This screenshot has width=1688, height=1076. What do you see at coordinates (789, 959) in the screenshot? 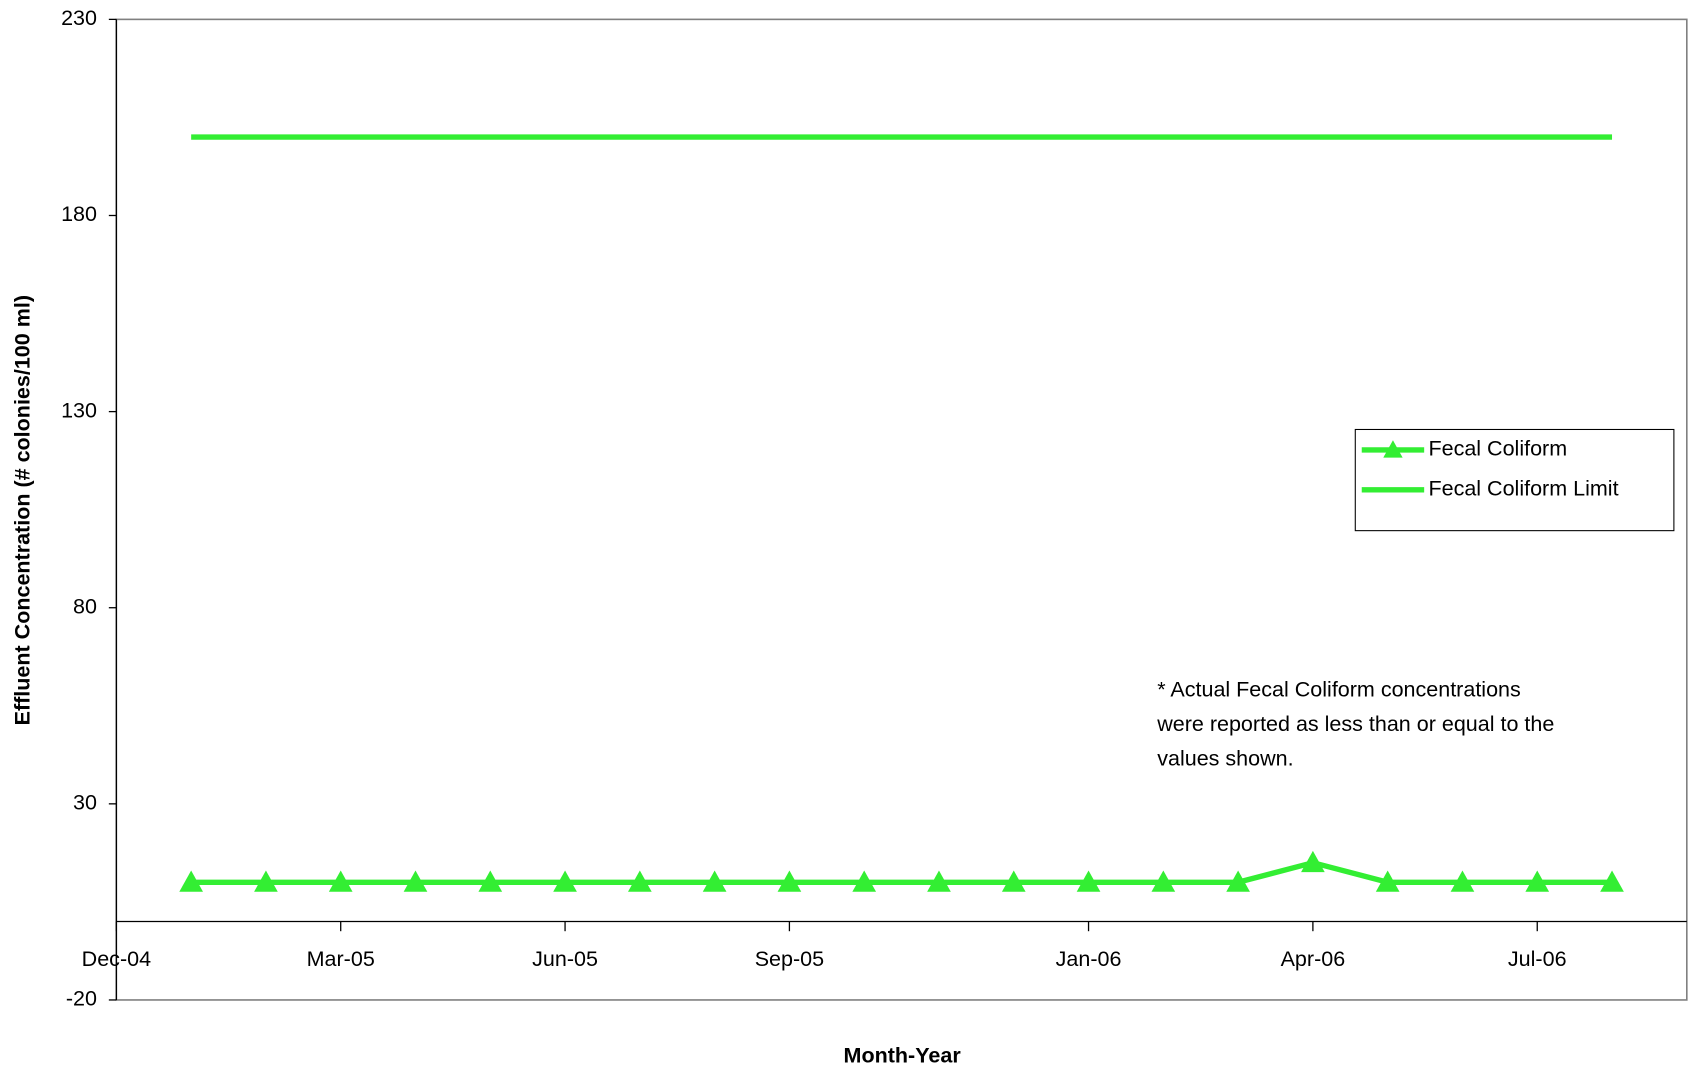
I see `x-tick-label: Sep-05` at bounding box center [789, 959].